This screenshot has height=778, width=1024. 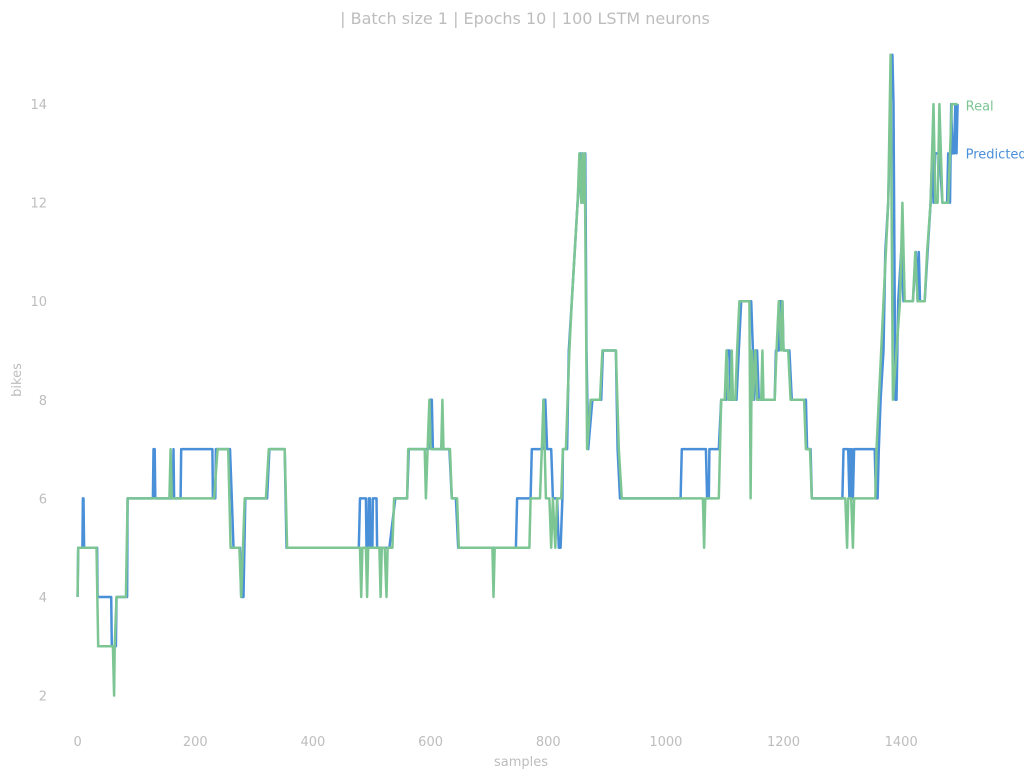 I want to click on x-tick-label: 0, so click(x=78, y=742).